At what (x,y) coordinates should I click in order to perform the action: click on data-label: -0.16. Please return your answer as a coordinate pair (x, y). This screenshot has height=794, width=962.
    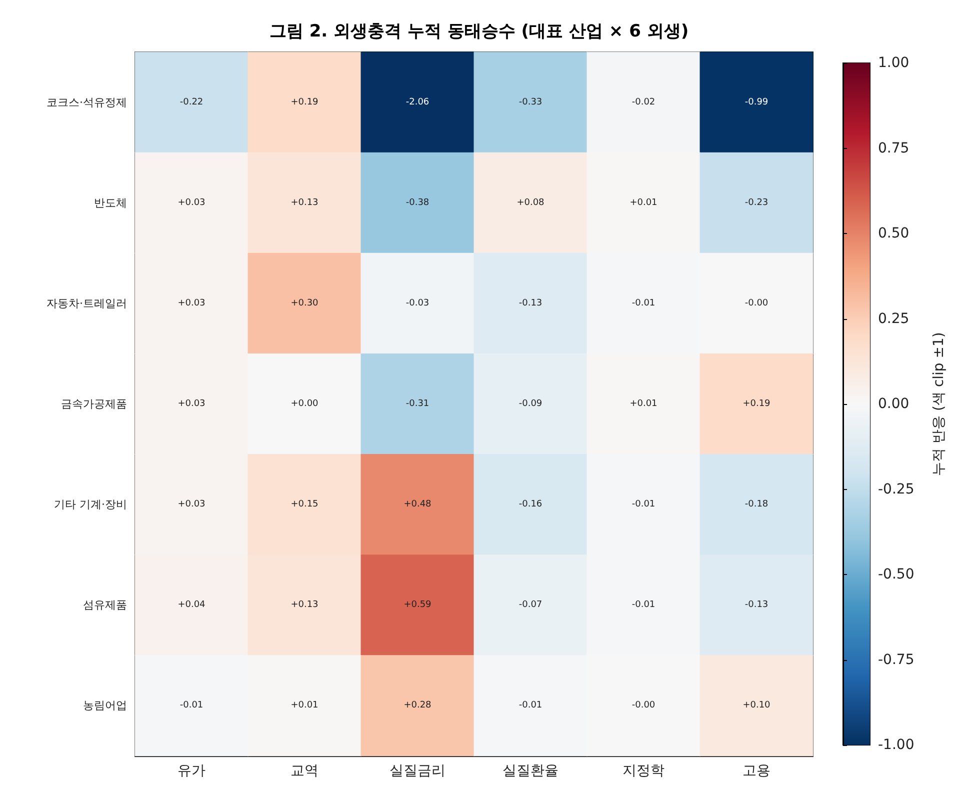
    Looking at the image, I should click on (530, 505).